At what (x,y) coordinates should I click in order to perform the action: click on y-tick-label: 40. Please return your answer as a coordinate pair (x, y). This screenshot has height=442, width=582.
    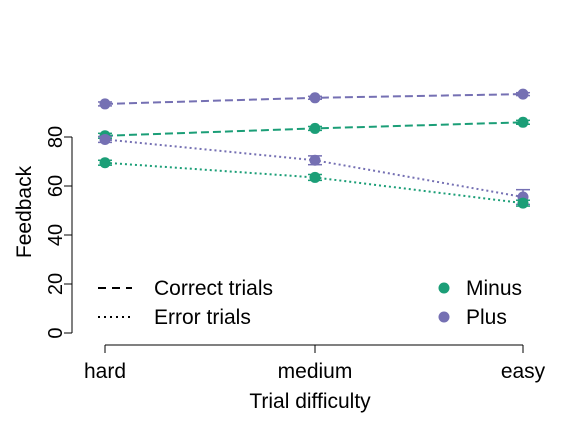
    Looking at the image, I should click on (56, 235).